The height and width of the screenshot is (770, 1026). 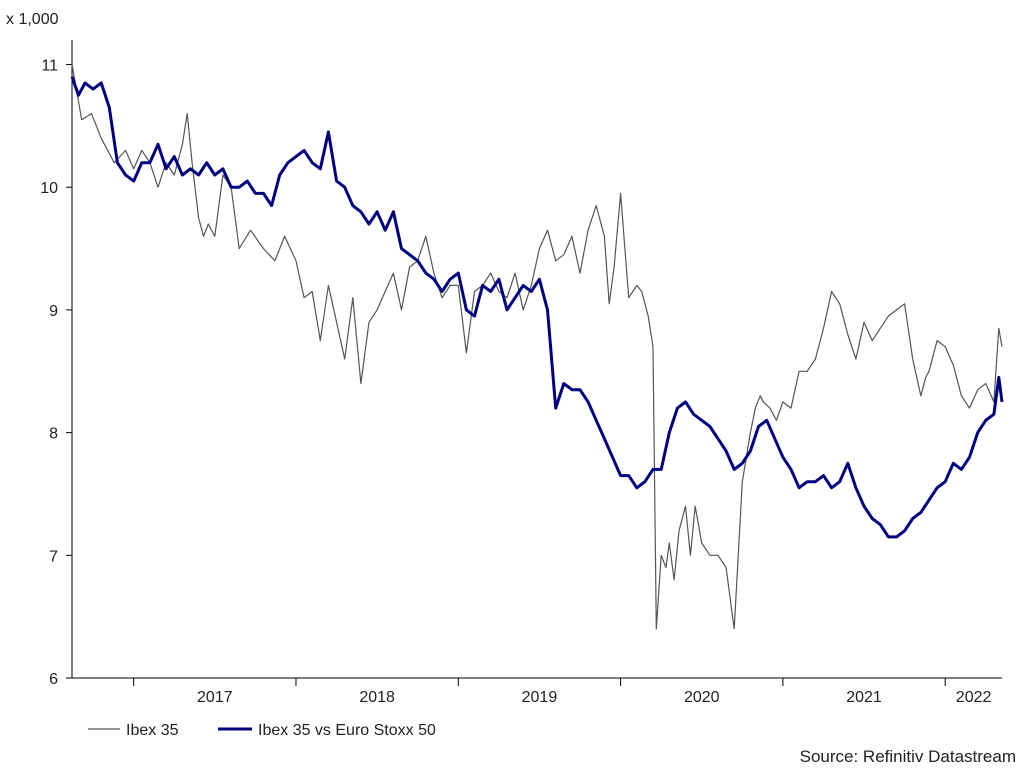 I want to click on x-tick-label: 2019, so click(x=540, y=697).